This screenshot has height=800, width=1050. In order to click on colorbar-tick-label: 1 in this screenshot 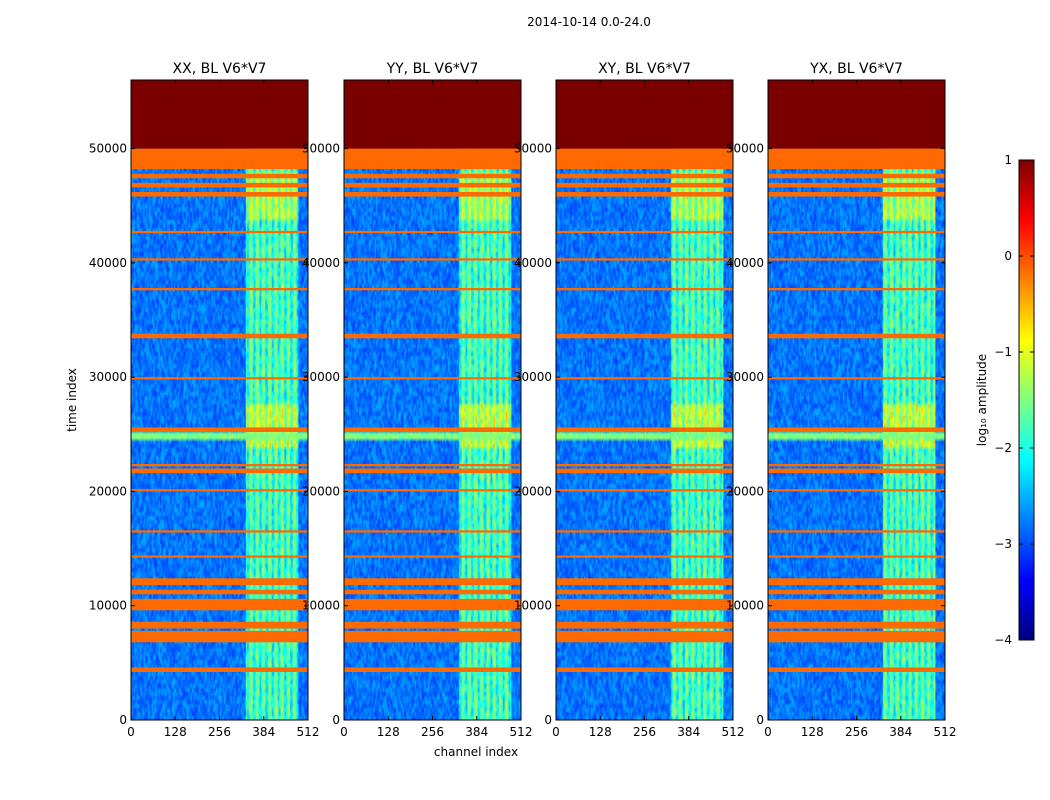, I will do `click(1008, 160)`.